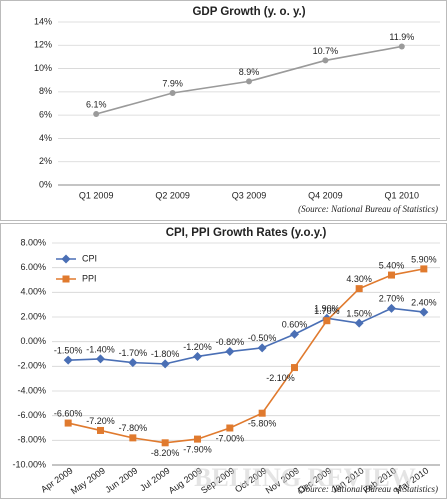  Describe the element at coordinates (197, 449) in the screenshot. I see `data-label: -7.90%` at that location.